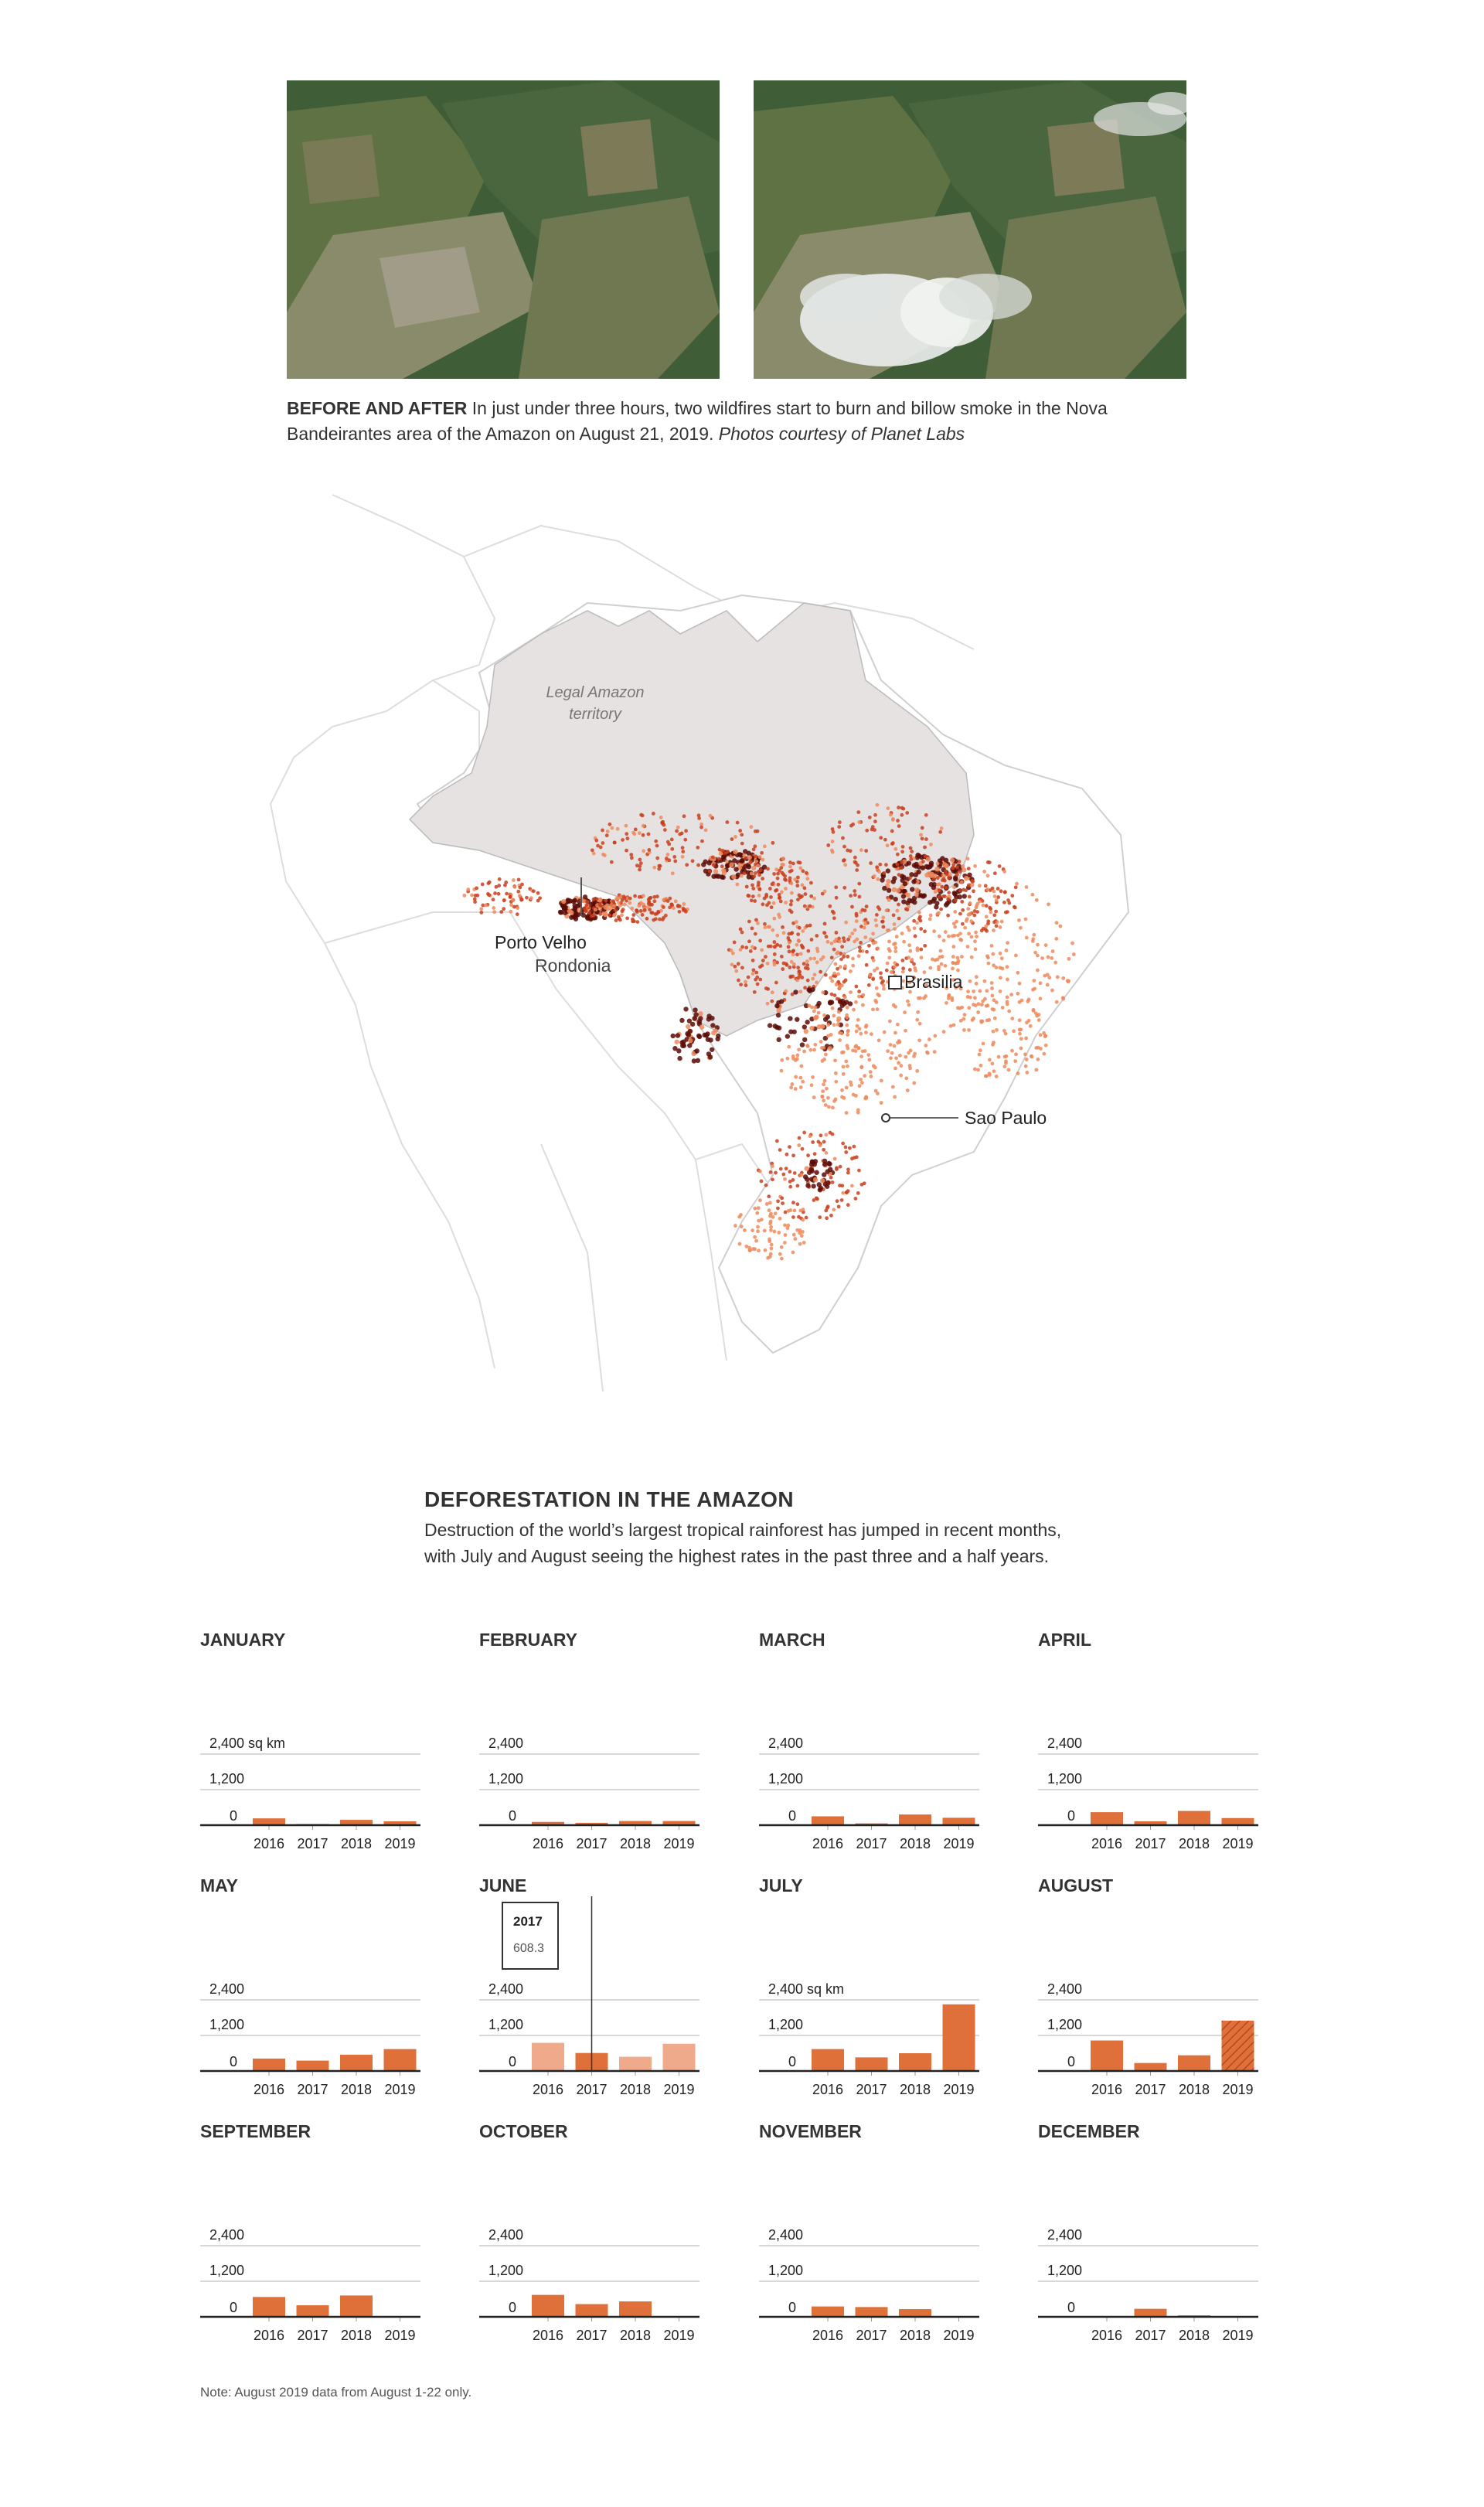 This screenshot has width=1484, height=2507. I want to click on month-chart-november: NOVEMBER 2,400 1,200 0 2016 2017 2018 2019, so click(875, 2240).